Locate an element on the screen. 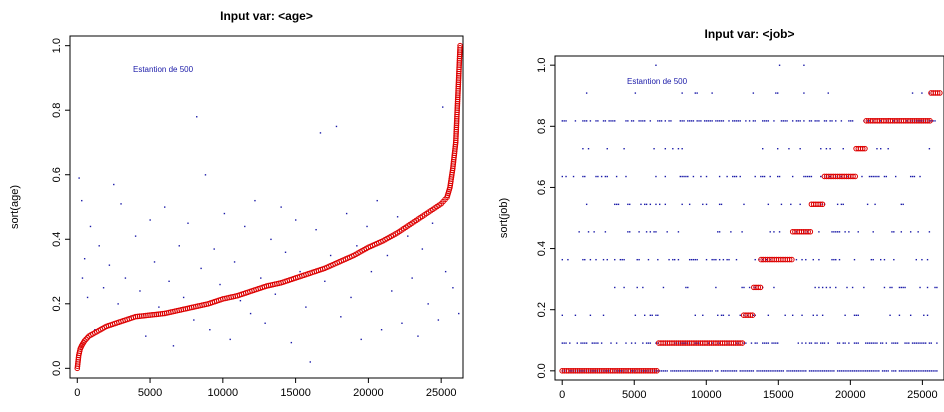  x-tick-label: 25000 is located at coordinates (441, 393).